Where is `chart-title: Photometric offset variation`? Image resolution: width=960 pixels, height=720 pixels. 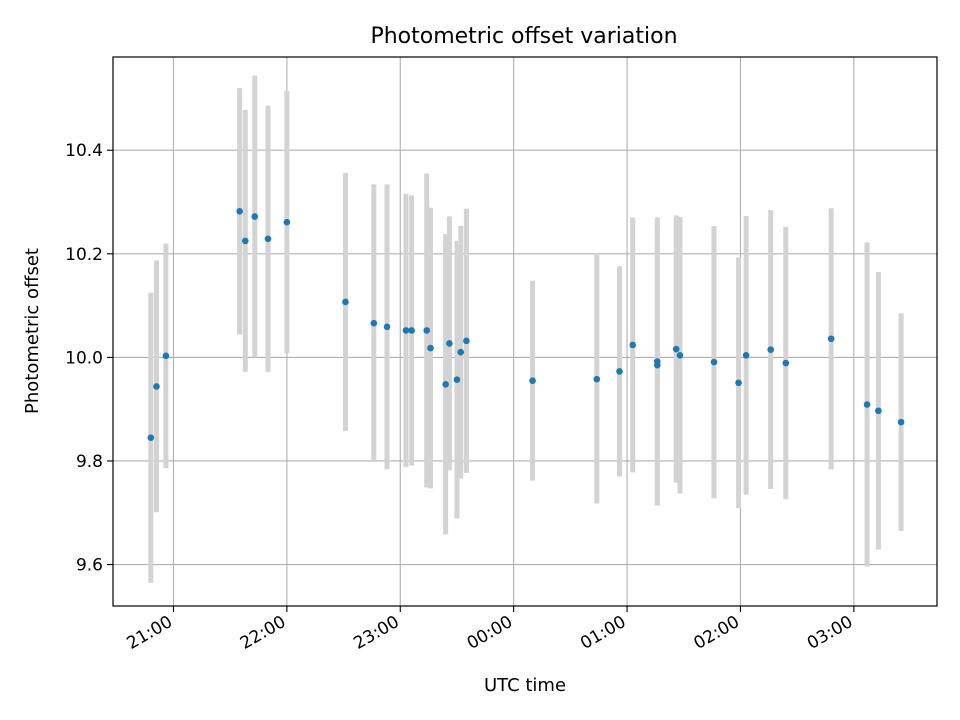
chart-title: Photometric offset variation is located at coordinates (523, 36).